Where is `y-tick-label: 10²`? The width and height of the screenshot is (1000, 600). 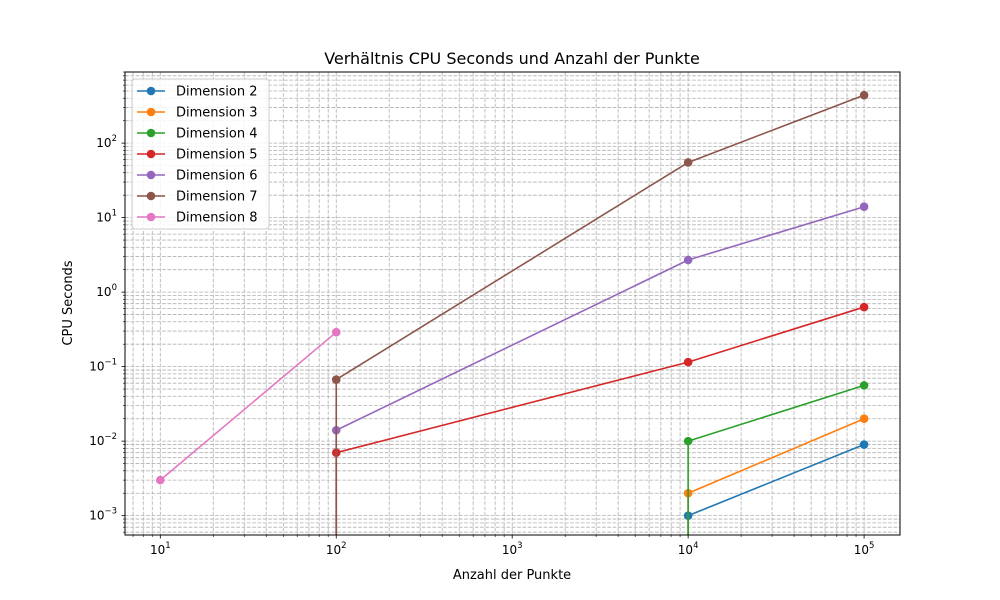
y-tick-label: 10² is located at coordinates (106, 142).